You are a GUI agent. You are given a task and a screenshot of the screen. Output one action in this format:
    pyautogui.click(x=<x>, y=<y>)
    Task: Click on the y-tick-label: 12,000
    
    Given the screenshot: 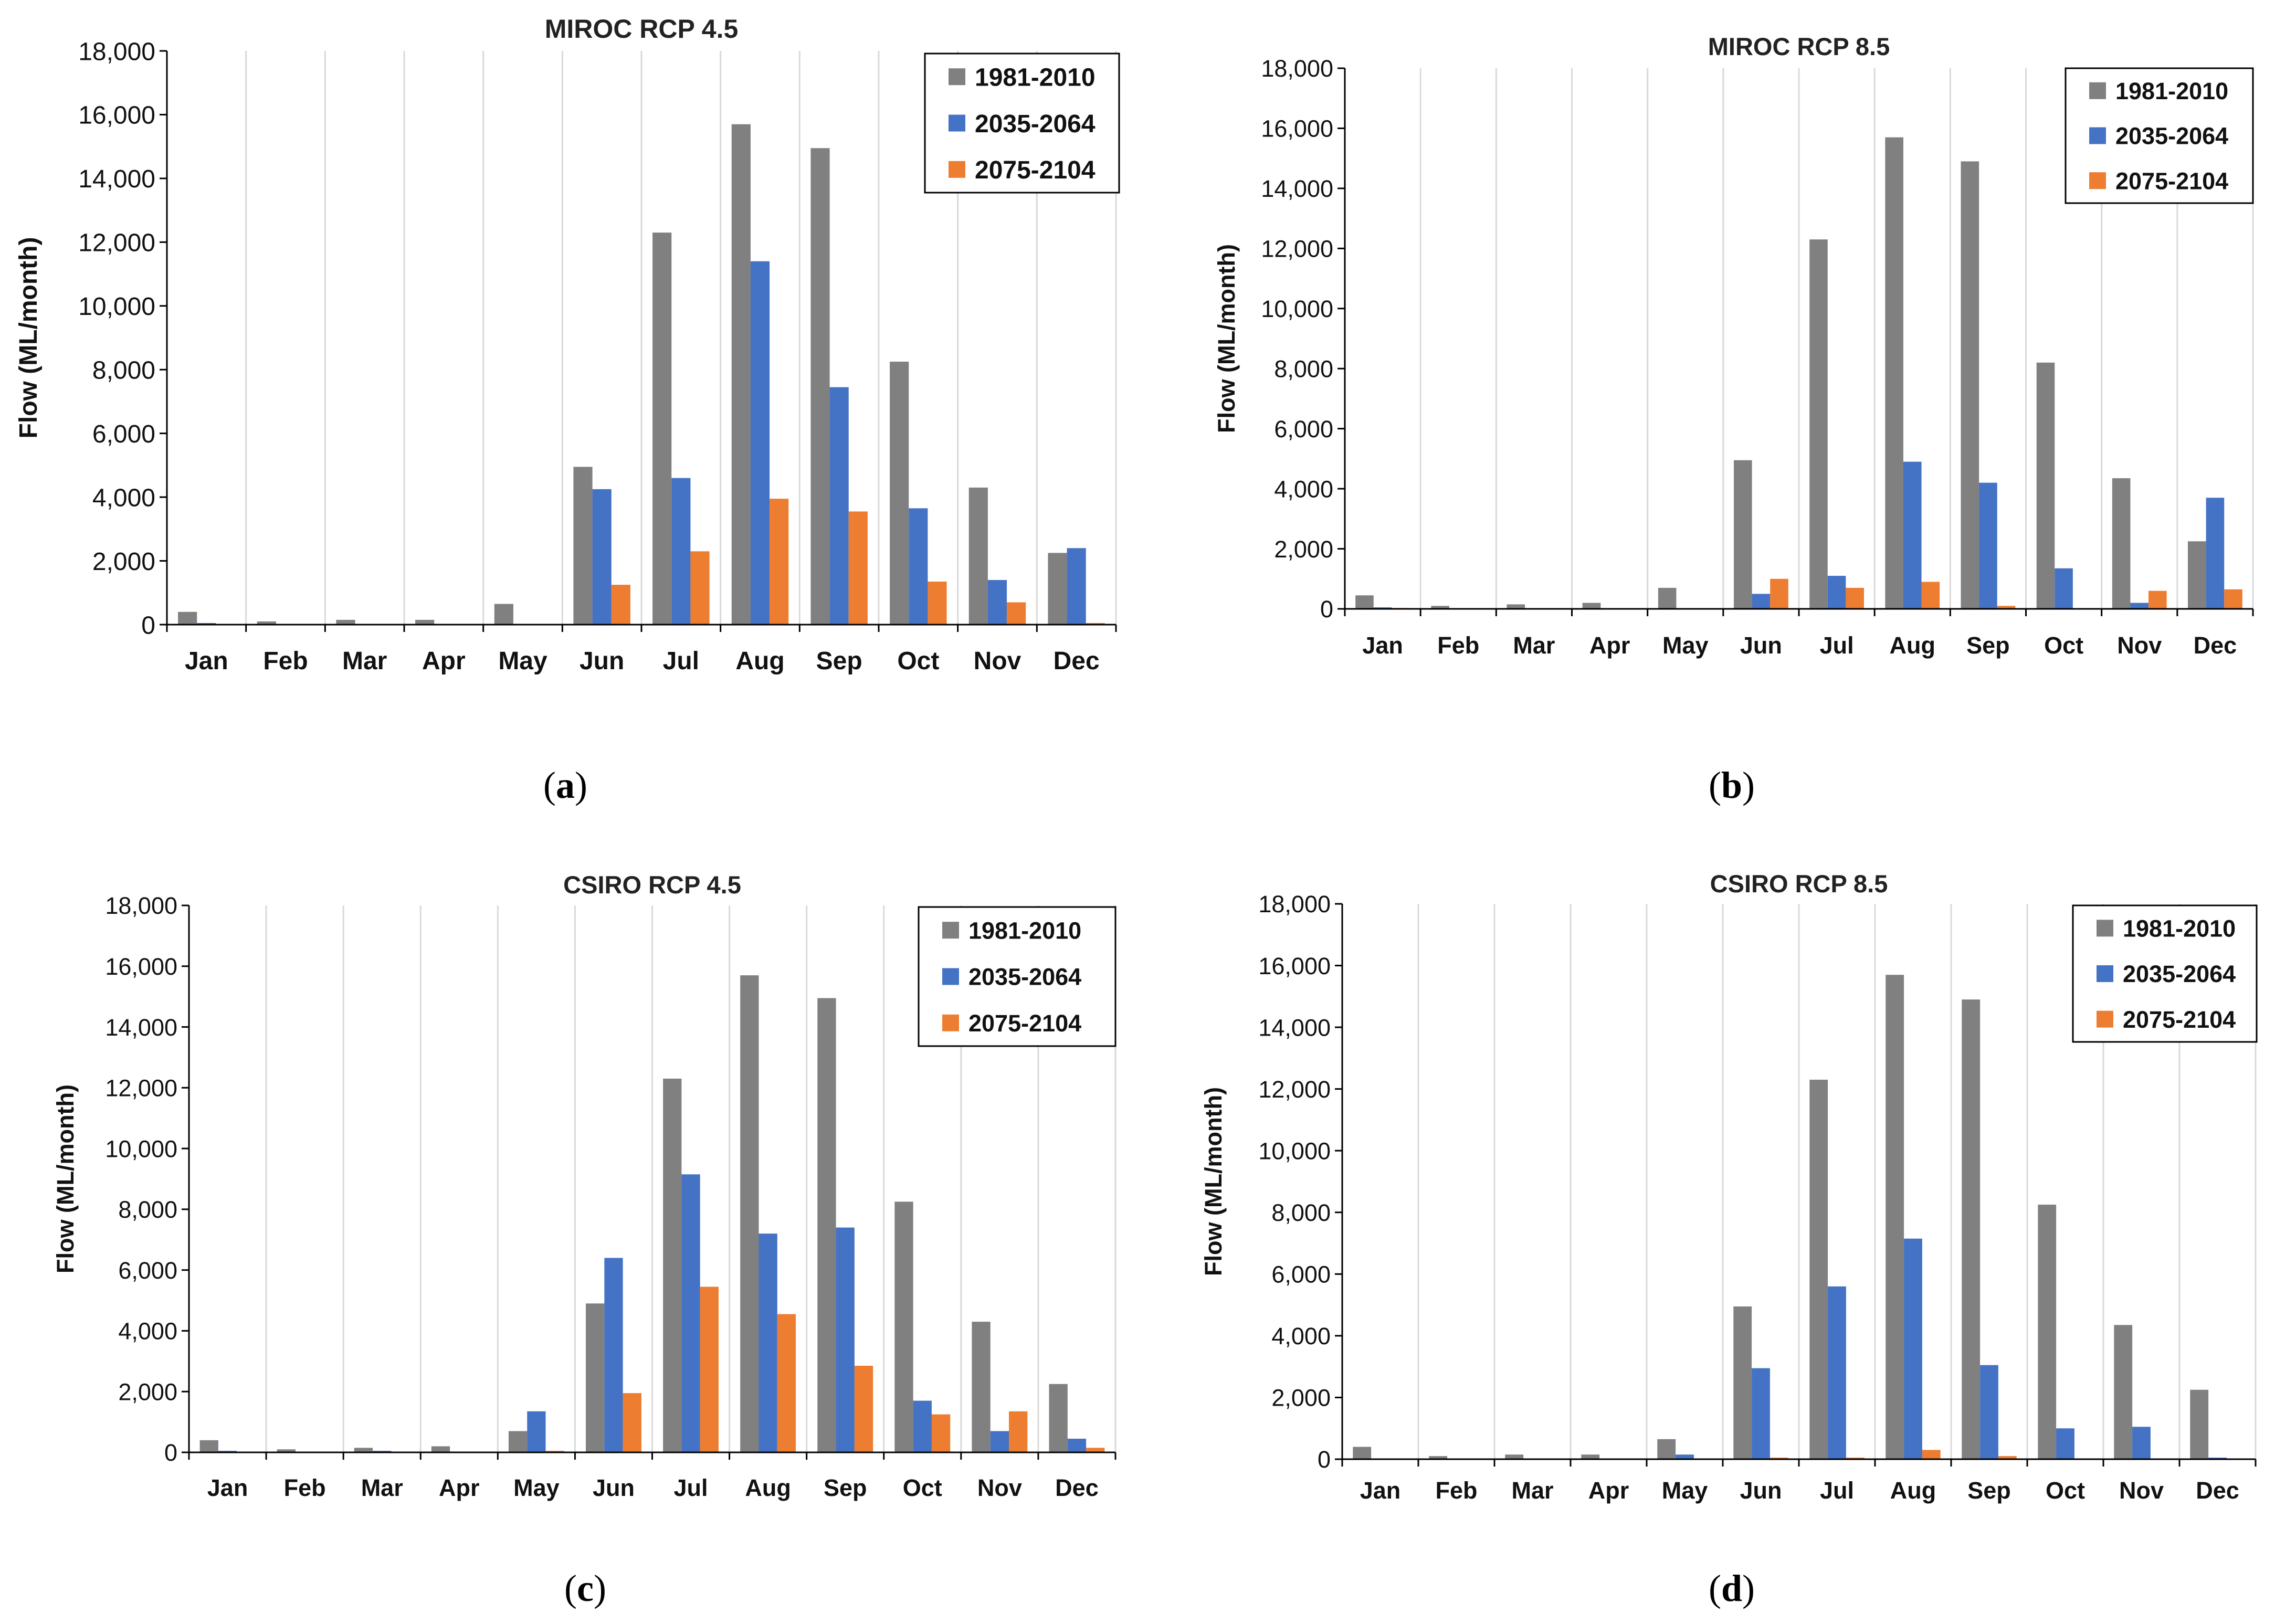 What is the action you would take?
    pyautogui.click(x=1294, y=1089)
    